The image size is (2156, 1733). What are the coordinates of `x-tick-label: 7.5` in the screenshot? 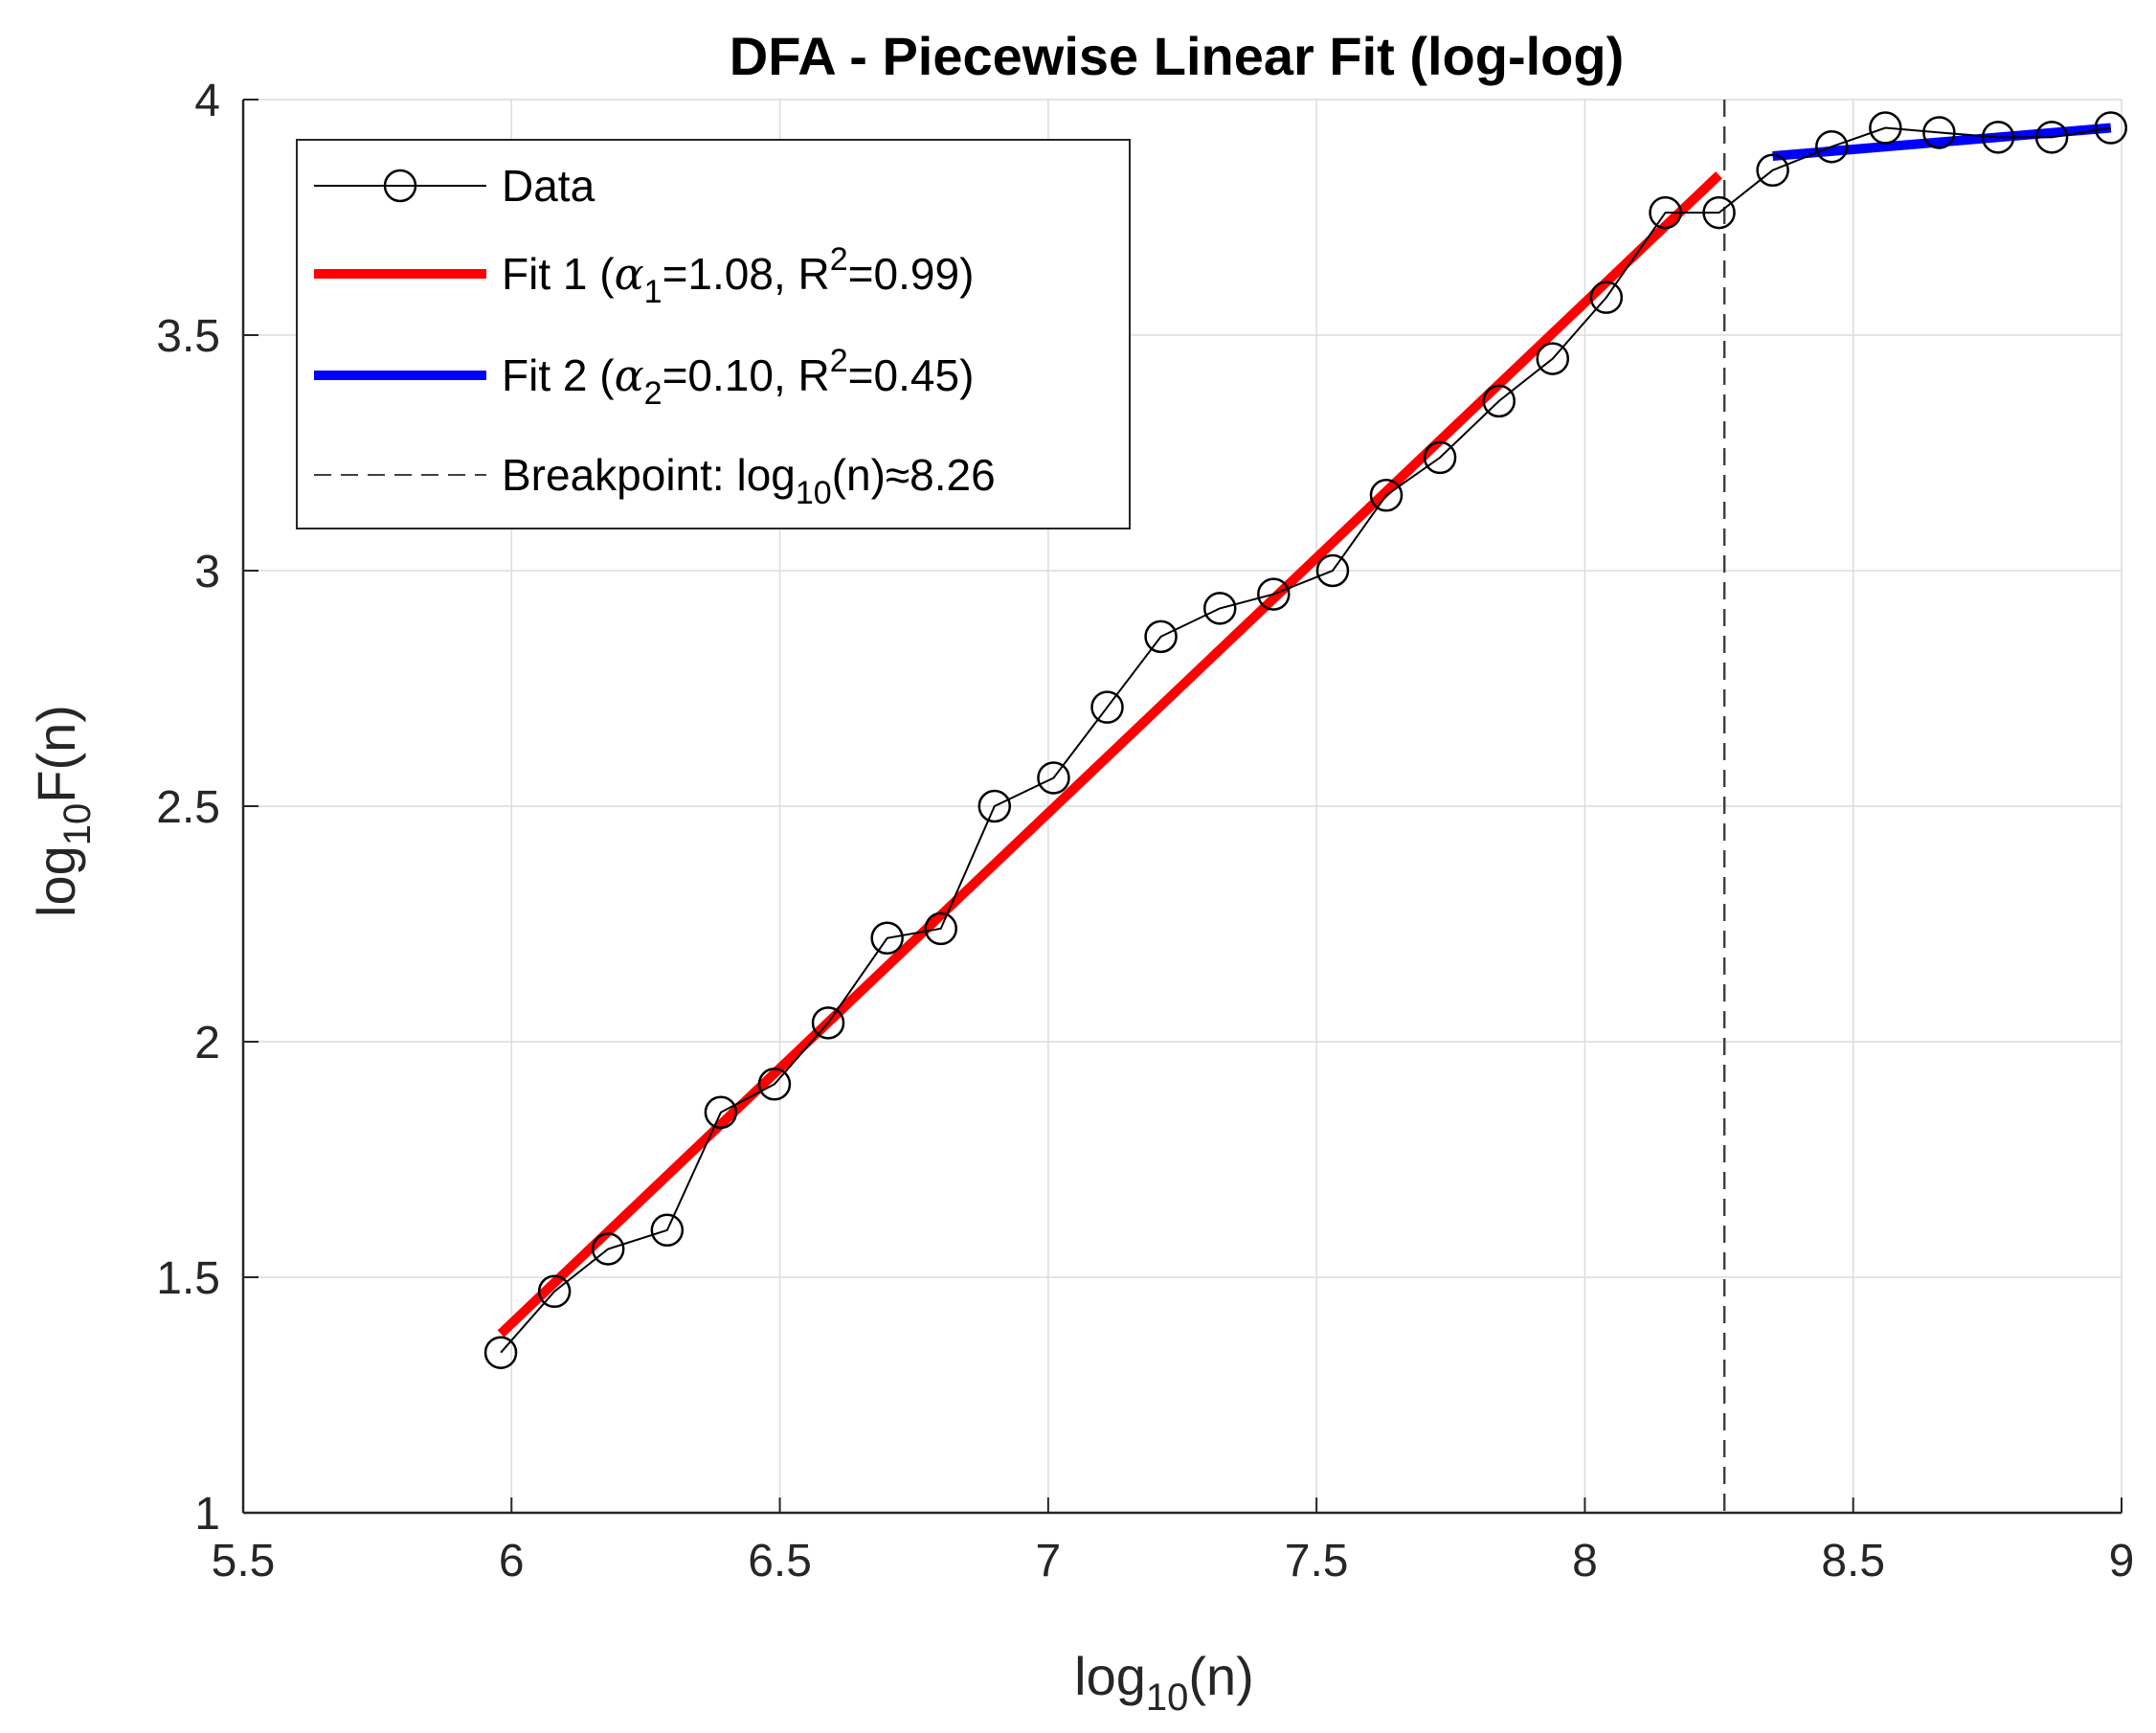 It's located at (1317, 1561).